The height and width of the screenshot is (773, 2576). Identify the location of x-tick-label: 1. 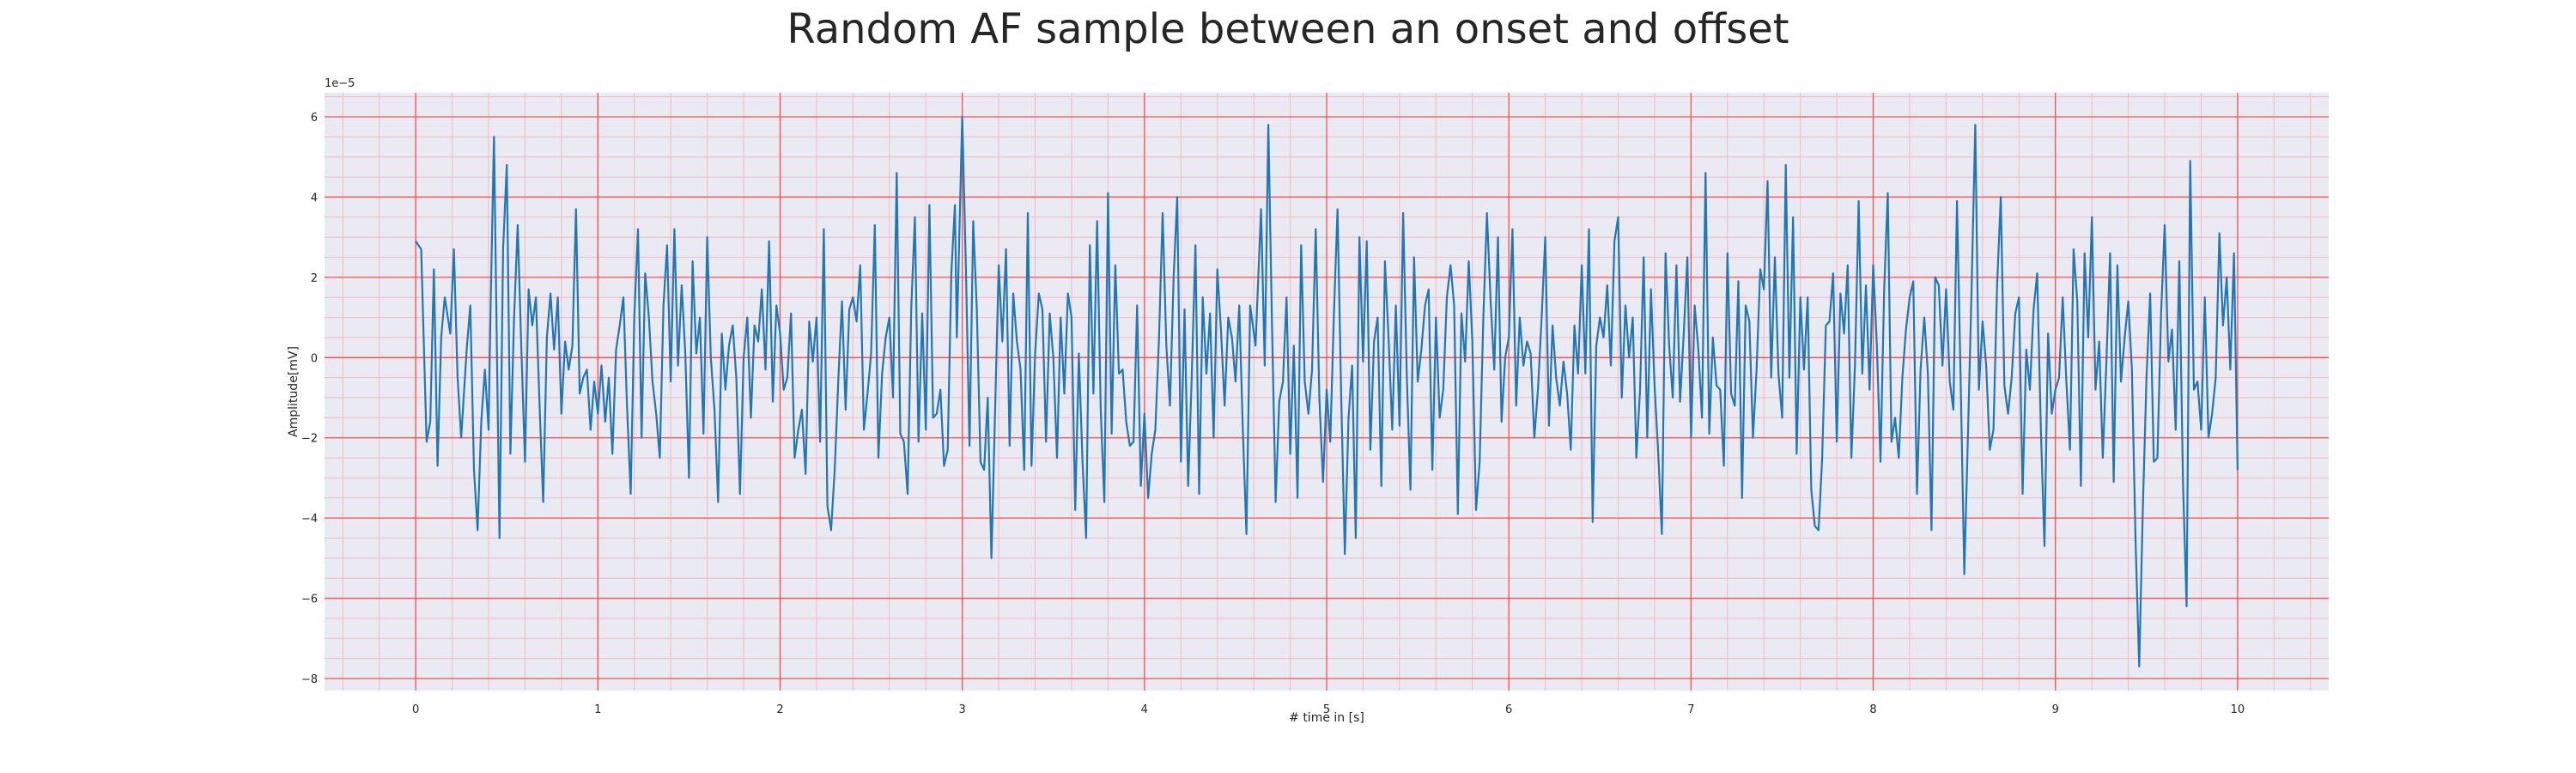
(597, 709).